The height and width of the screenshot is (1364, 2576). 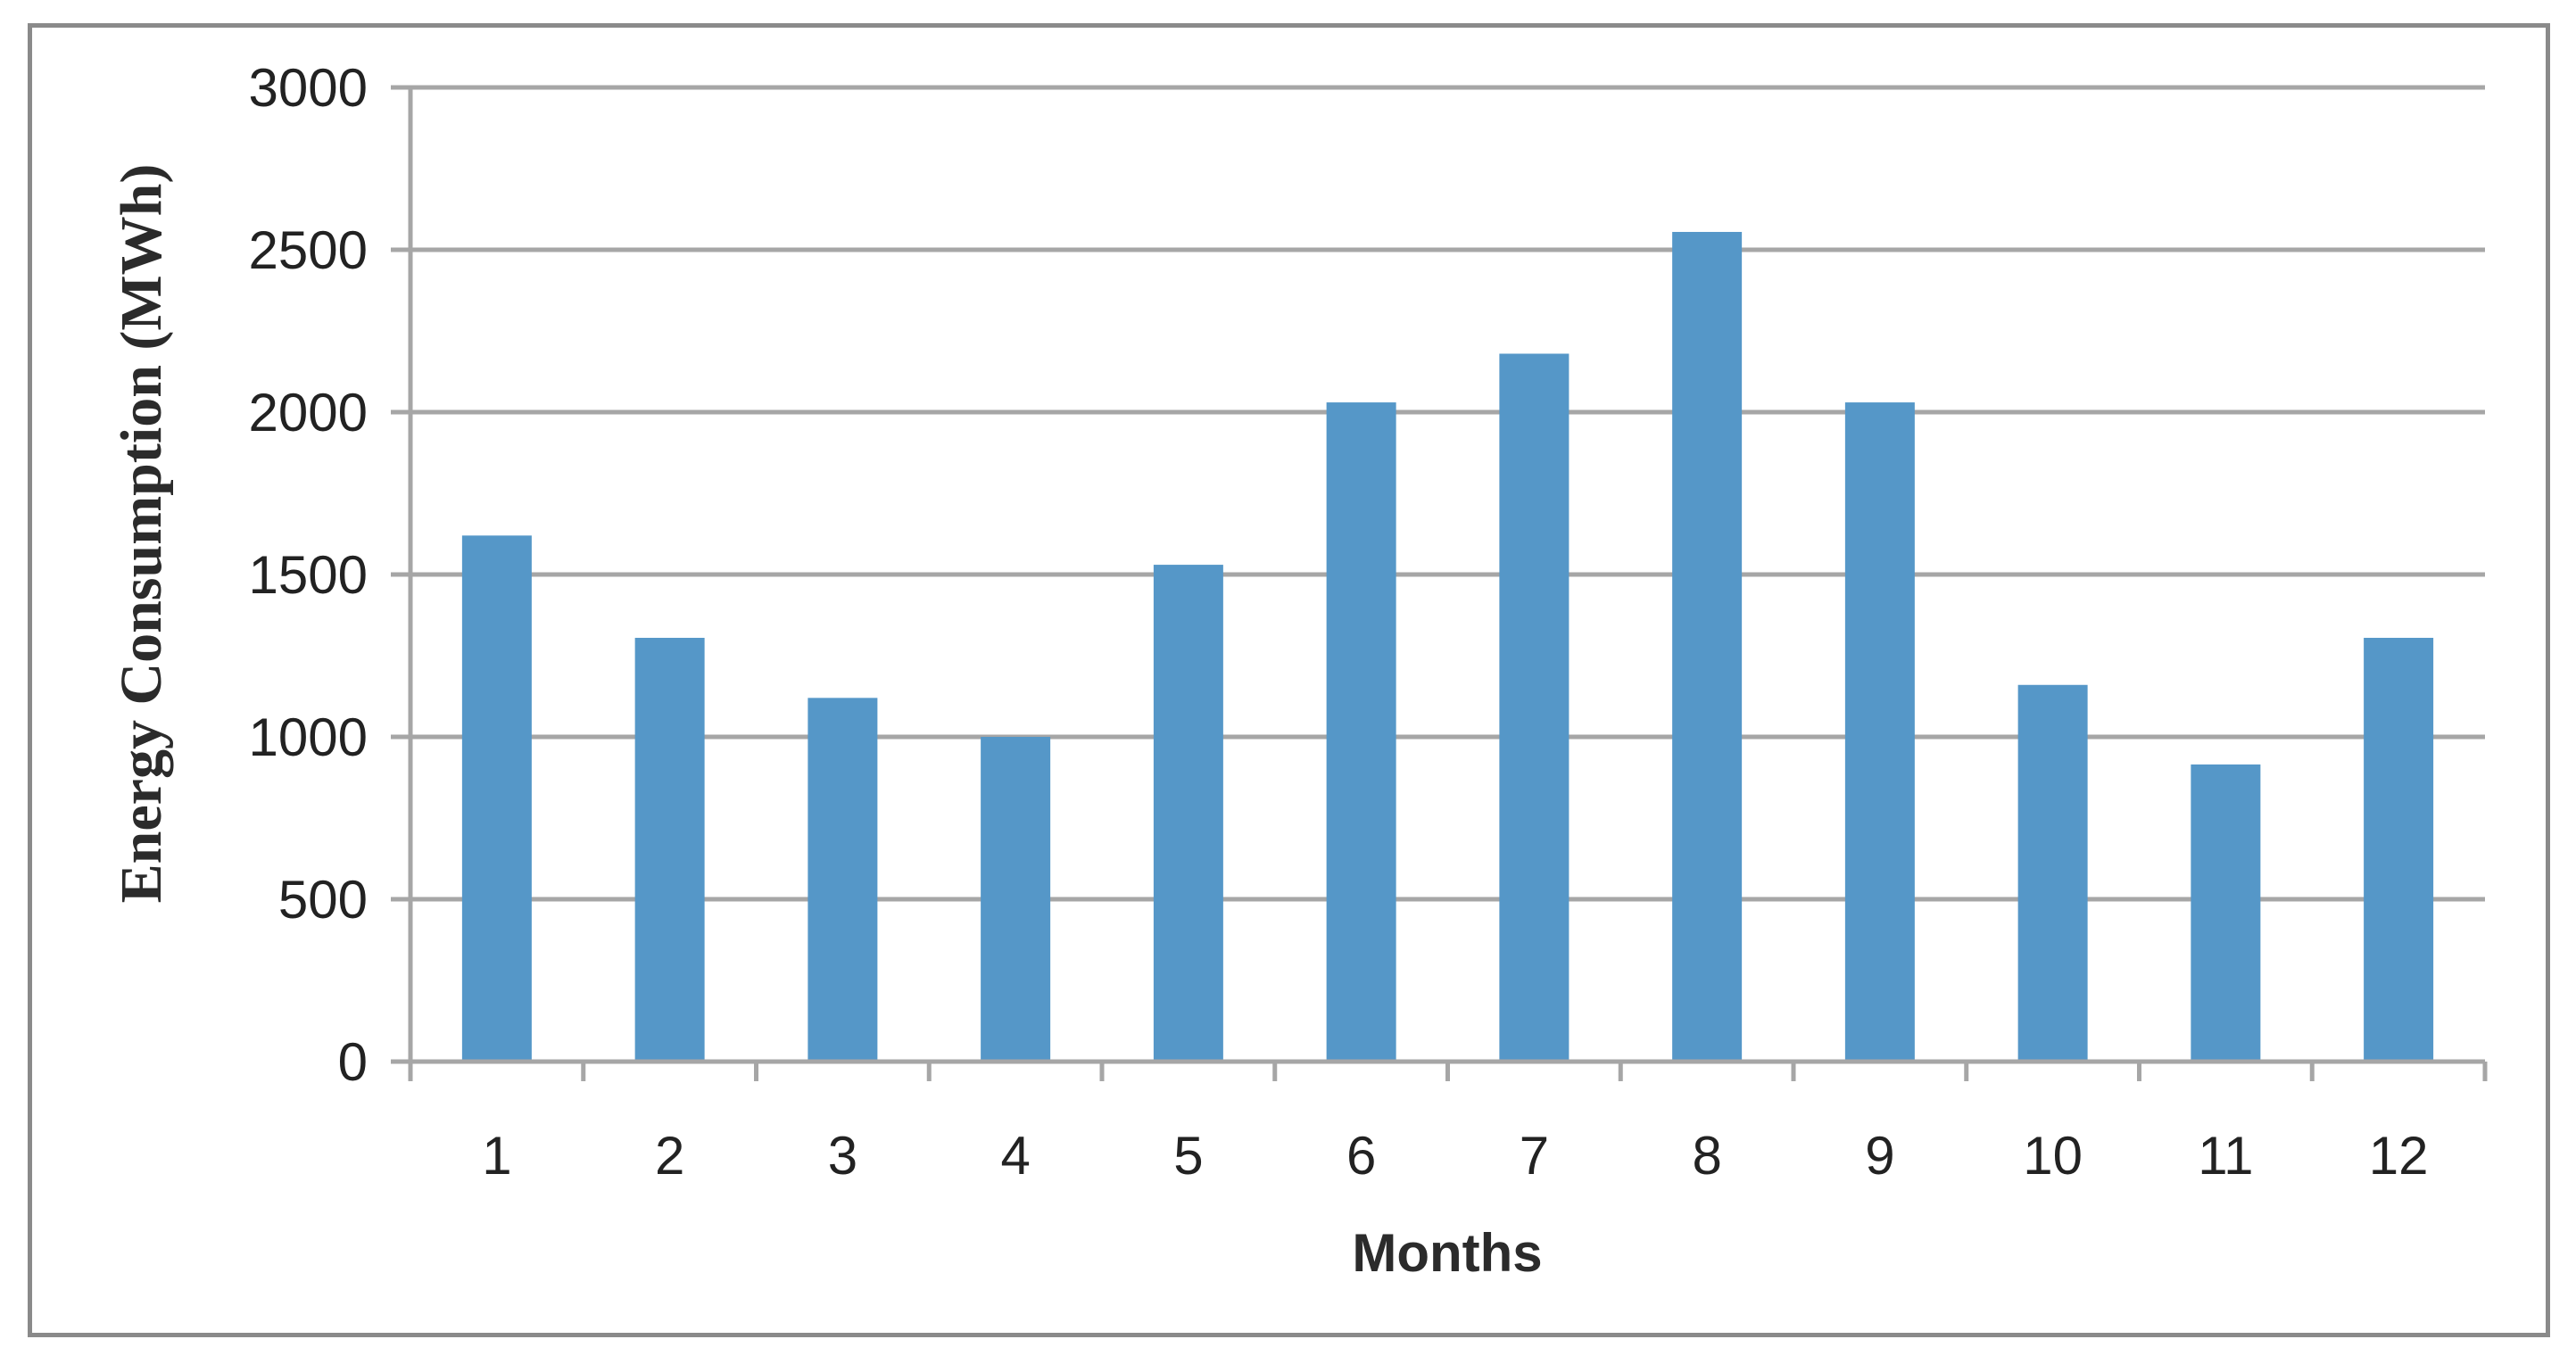 I want to click on x-tick-label: 3, so click(x=842, y=1156).